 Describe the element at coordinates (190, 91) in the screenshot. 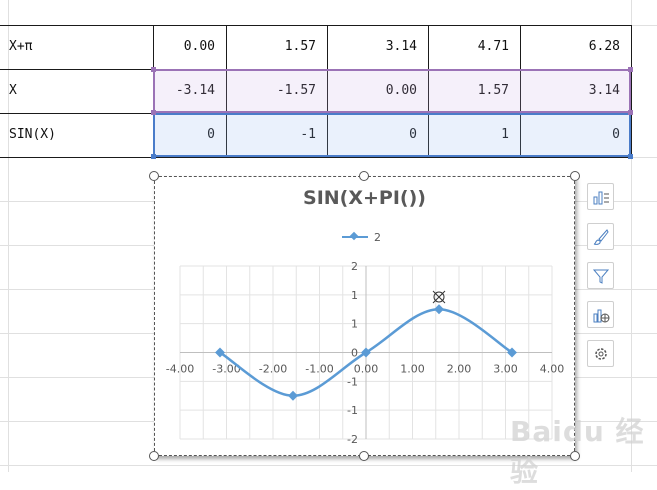

I see `table-cell: -3.14` at that location.